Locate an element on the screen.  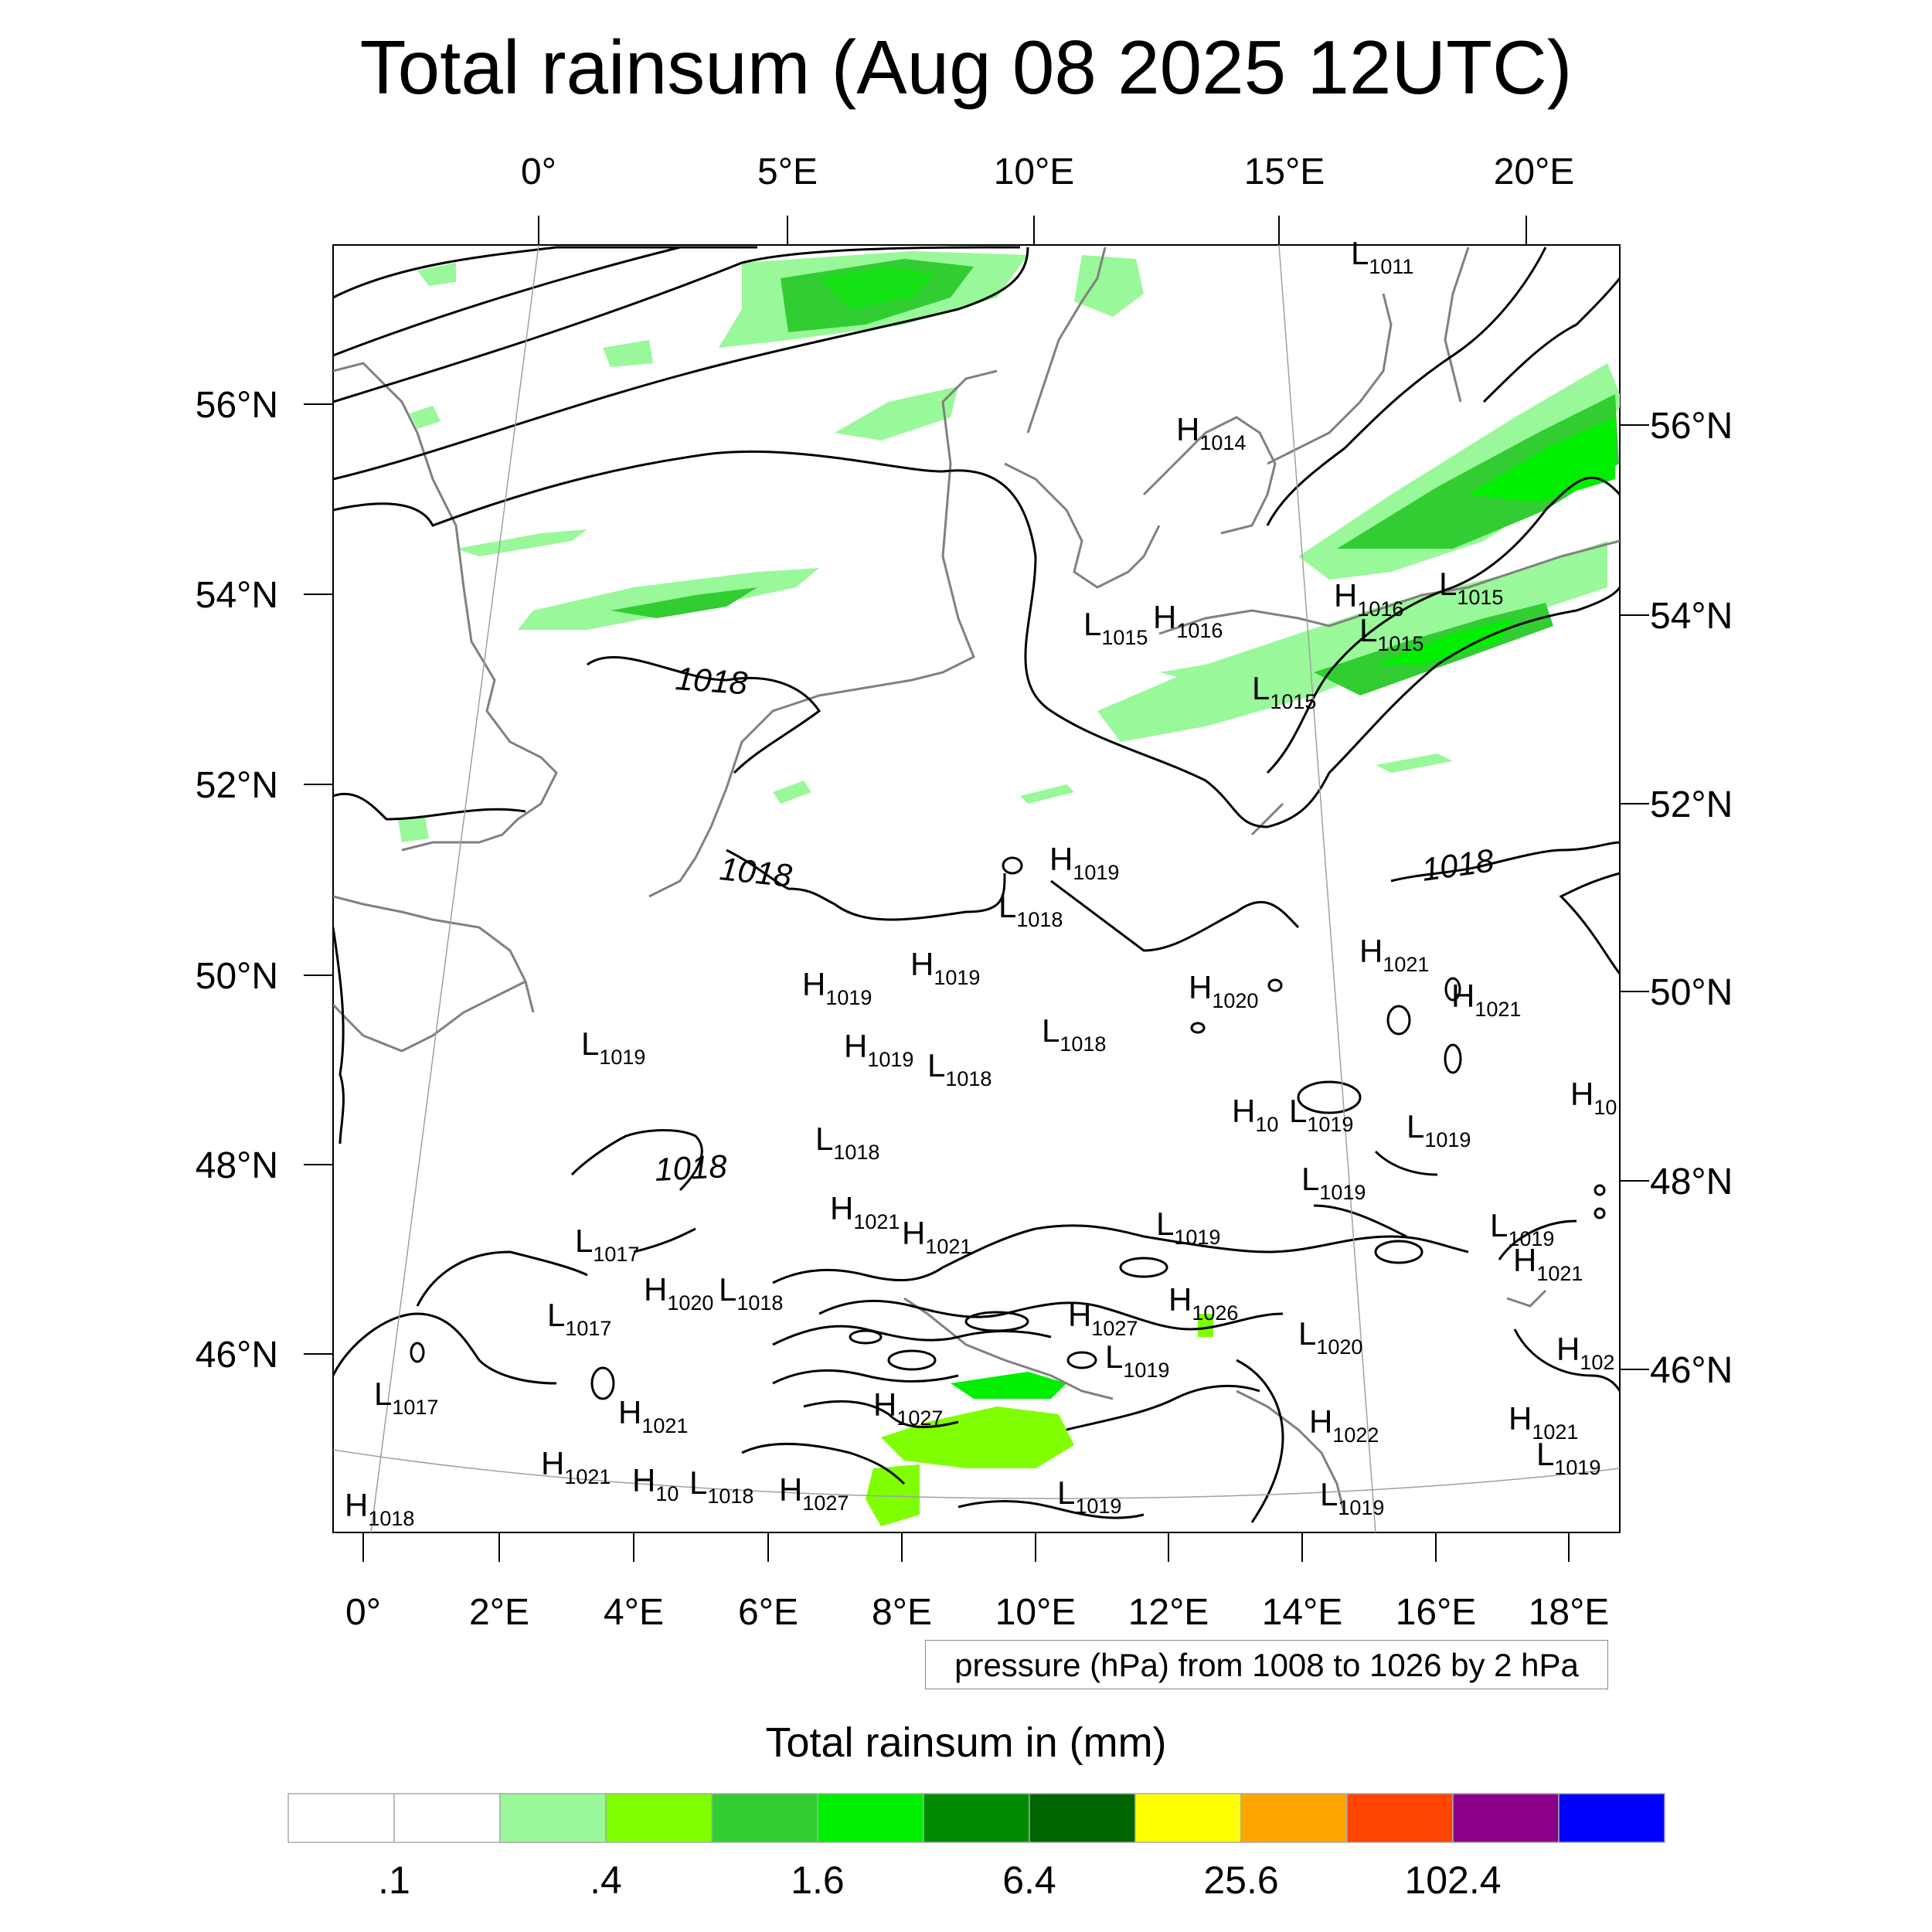
right-lat-label: 46°N is located at coordinates (1692, 1370).